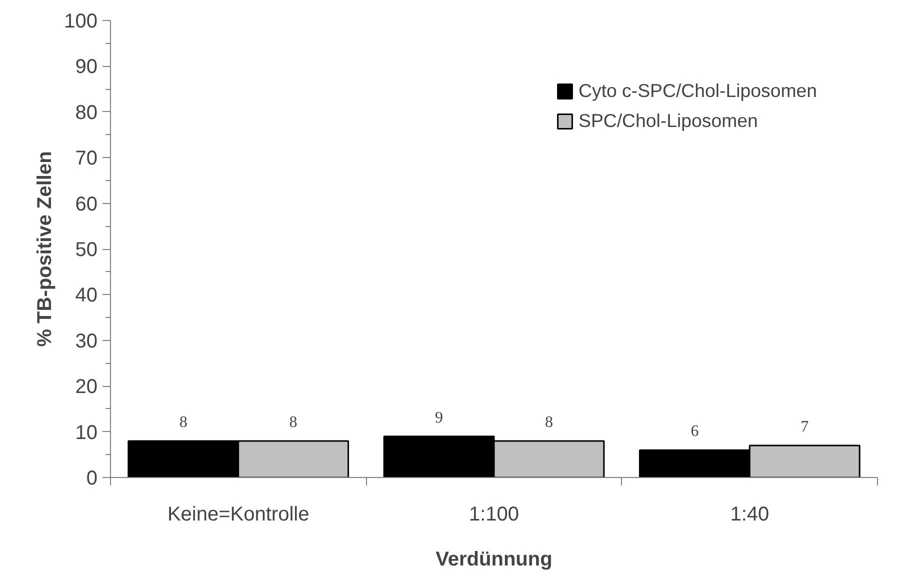 Image resolution: width=917 pixels, height=573 pixels. I want to click on y-tick-label: 30, so click(86, 341).